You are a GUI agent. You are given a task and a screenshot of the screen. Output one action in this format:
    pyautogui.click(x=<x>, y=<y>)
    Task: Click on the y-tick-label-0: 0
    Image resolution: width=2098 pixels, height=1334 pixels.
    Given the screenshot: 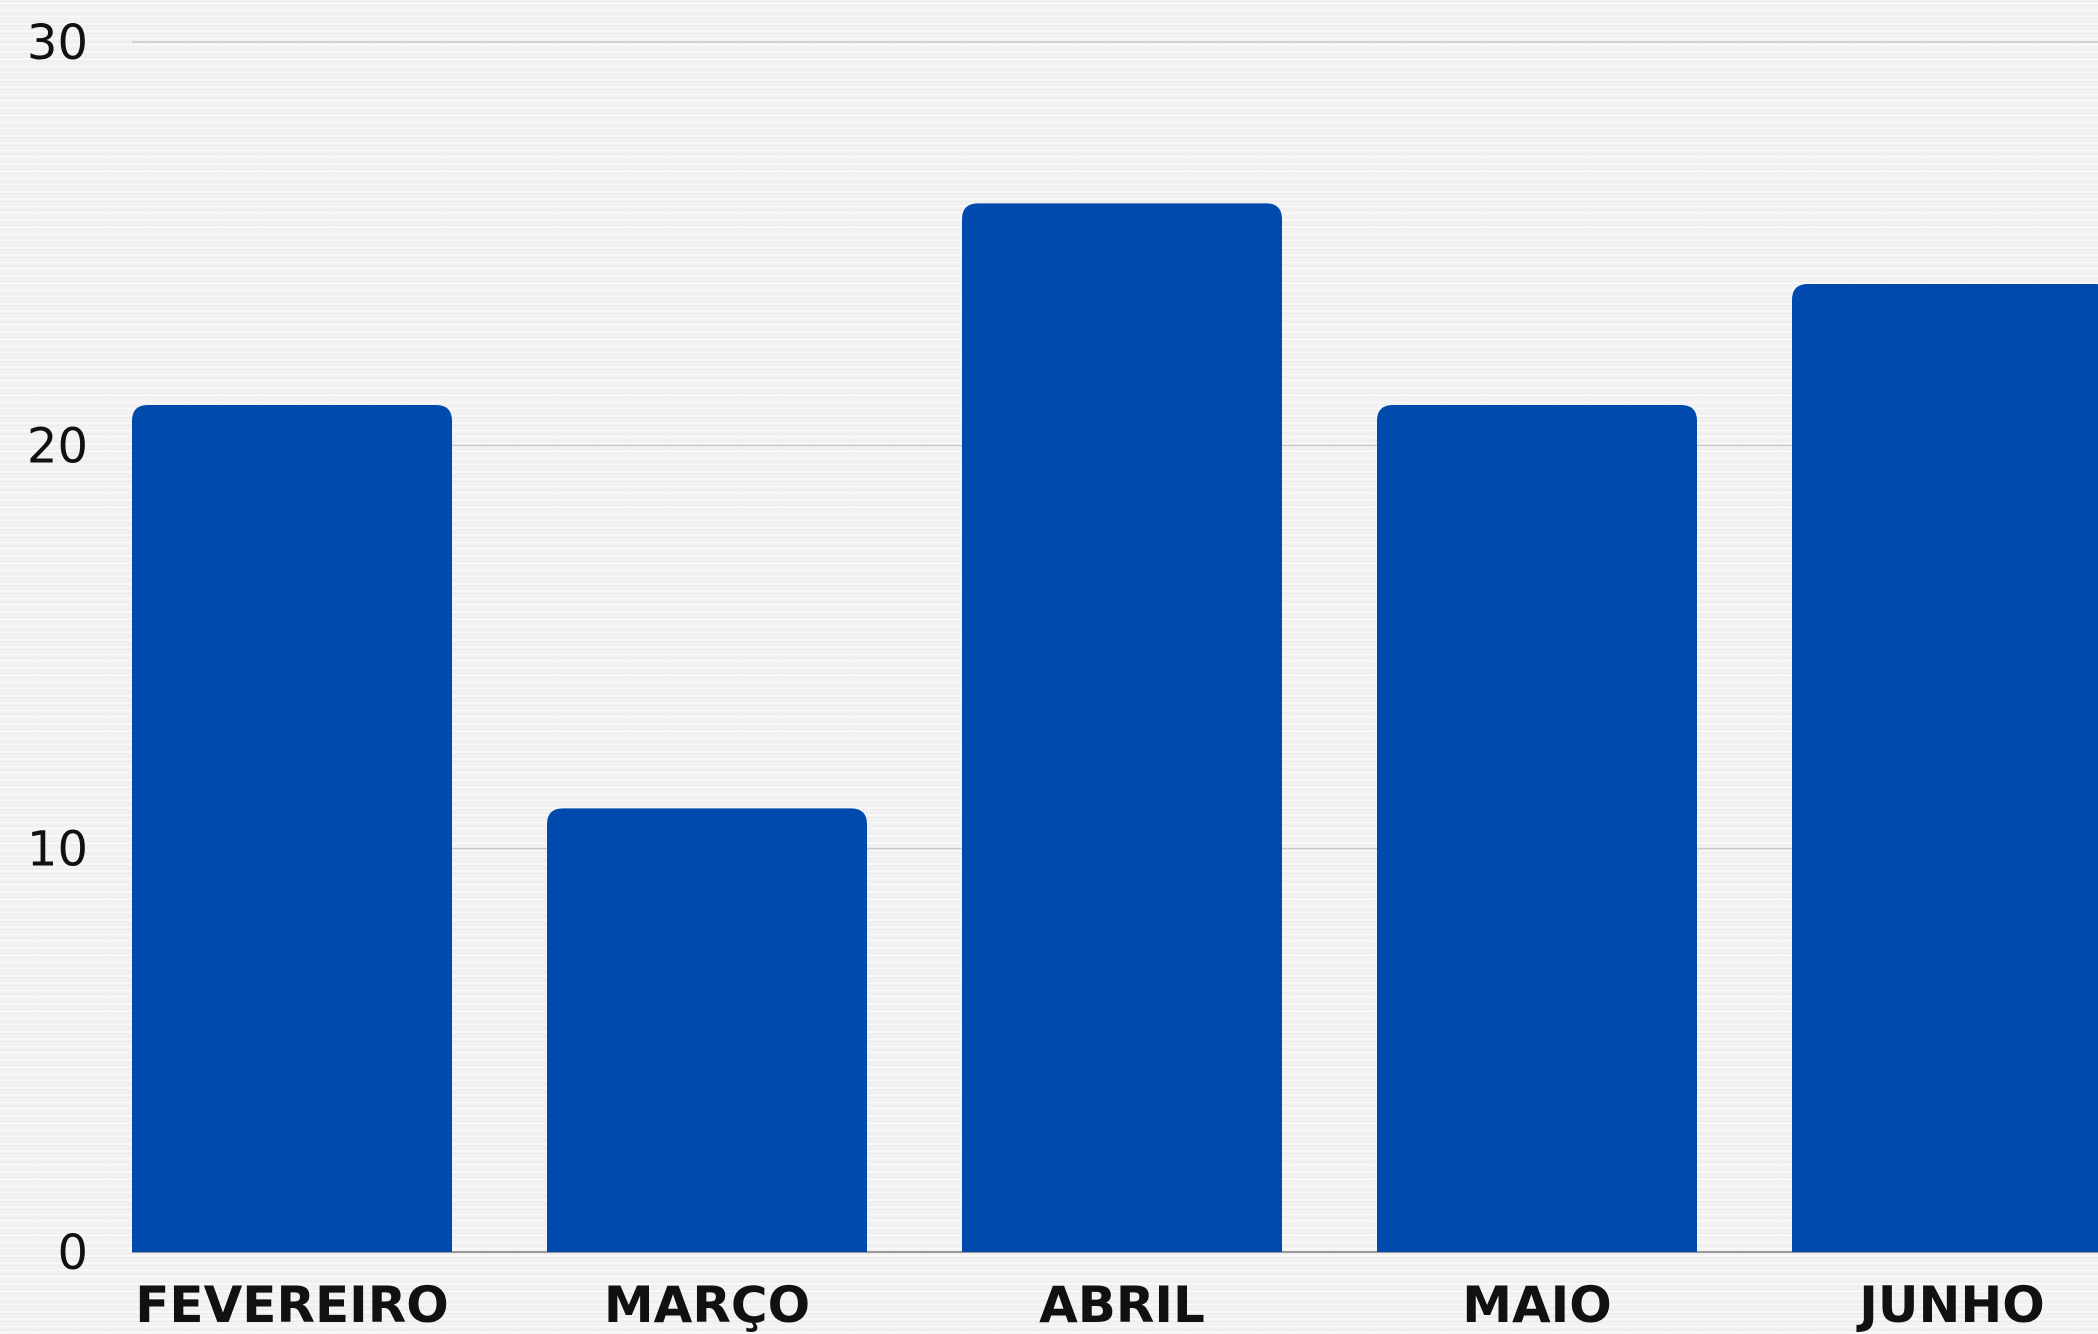 What is the action you would take?
    pyautogui.click(x=72, y=1253)
    